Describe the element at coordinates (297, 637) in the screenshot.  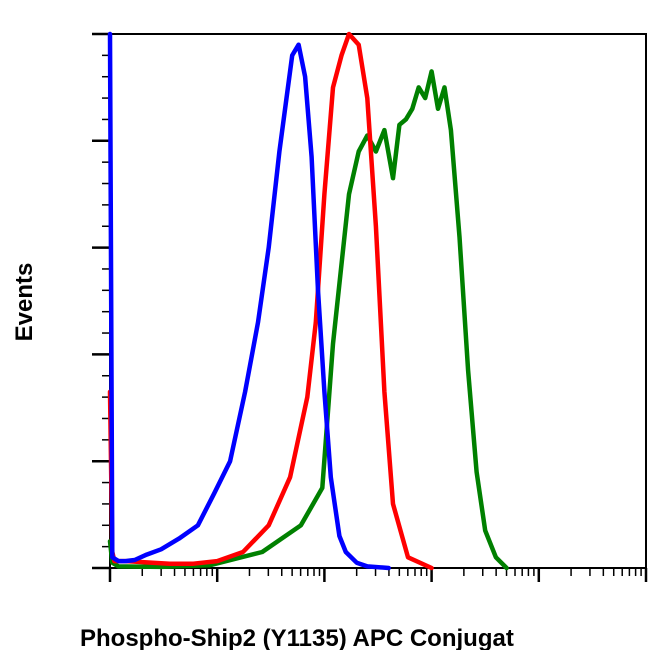
I see `x-axis-label: Phospho-Ship2 (Y1135) APC Conjugat` at that location.